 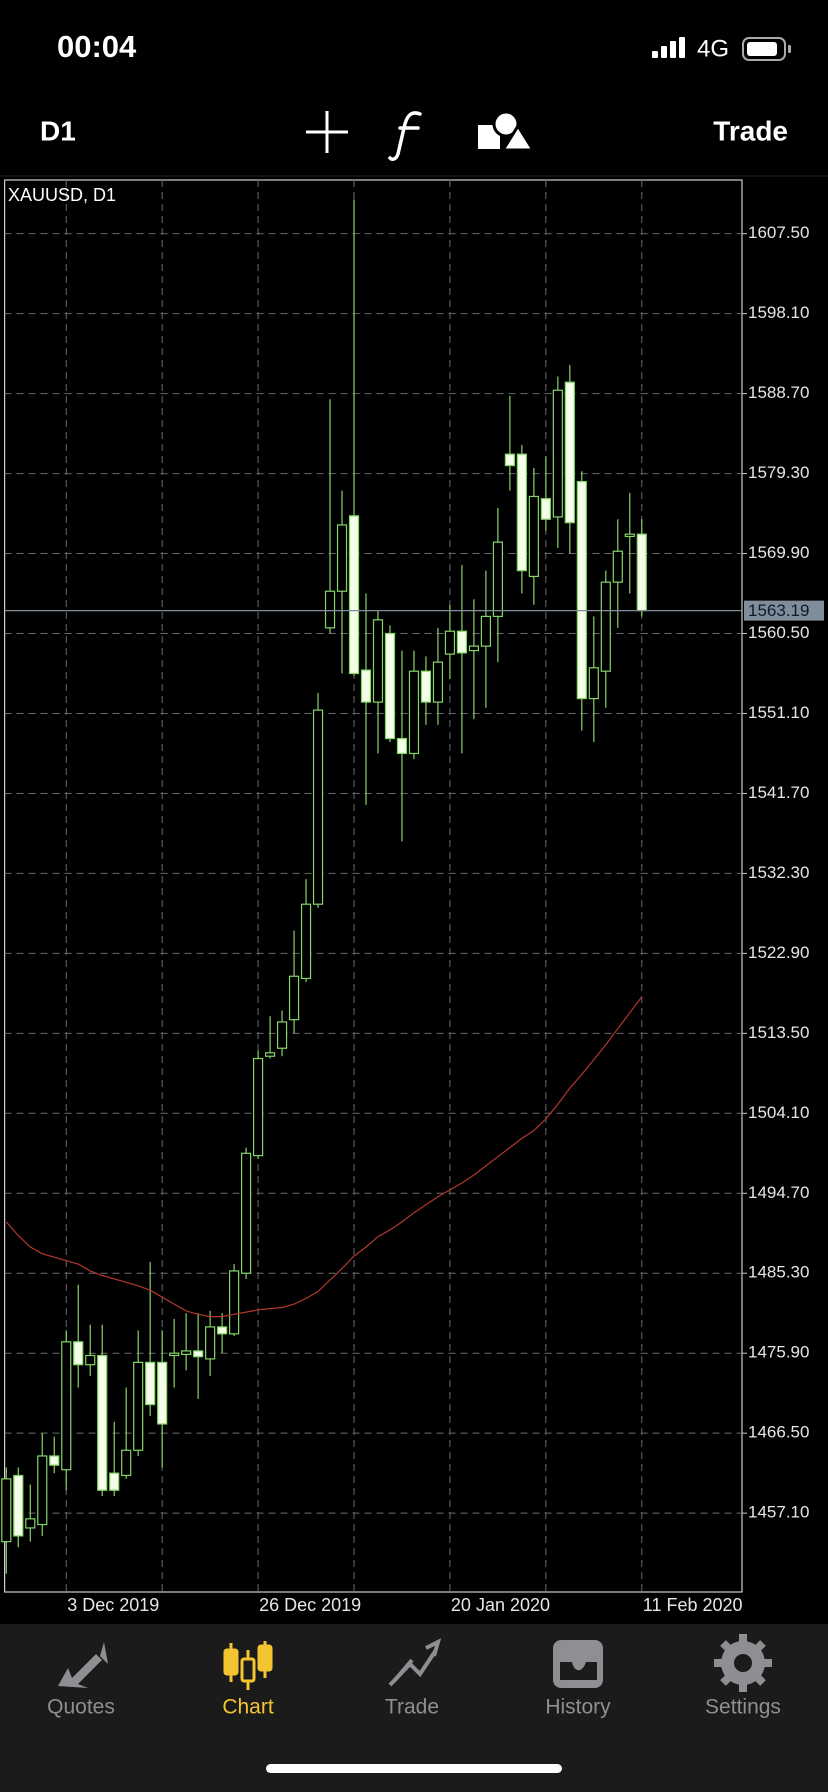 What do you see at coordinates (578, 1707) in the screenshot?
I see `tab-label: History` at bounding box center [578, 1707].